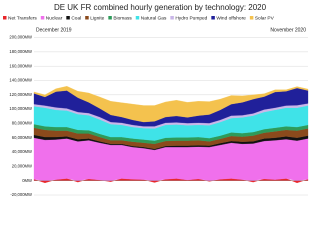 This screenshot has height=240, width=320. Describe the element at coordinates (22, 165) in the screenshot. I see `y-tick-label: 20,000MW` at that location.